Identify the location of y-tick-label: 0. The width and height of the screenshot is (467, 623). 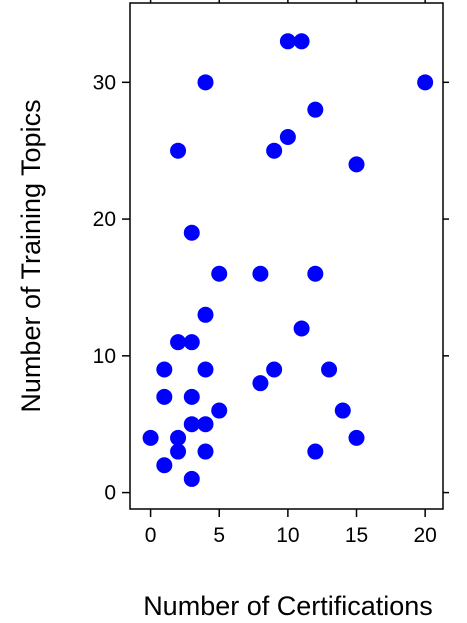
(110, 493).